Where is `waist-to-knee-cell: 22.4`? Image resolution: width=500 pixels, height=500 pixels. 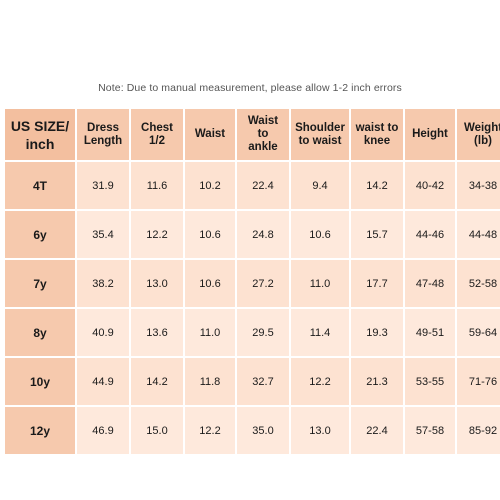
waist-to-knee-cell: 22.4 is located at coordinates (377, 430).